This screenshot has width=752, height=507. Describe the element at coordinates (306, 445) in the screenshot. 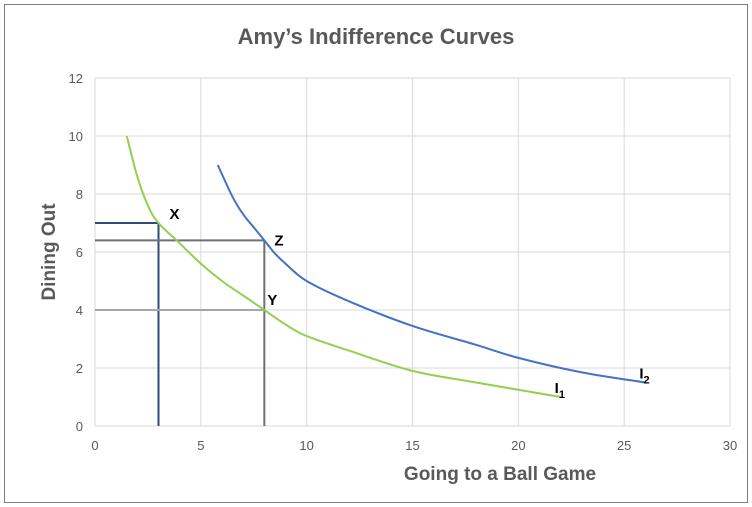

I see `x-tick-label: 10` at that location.